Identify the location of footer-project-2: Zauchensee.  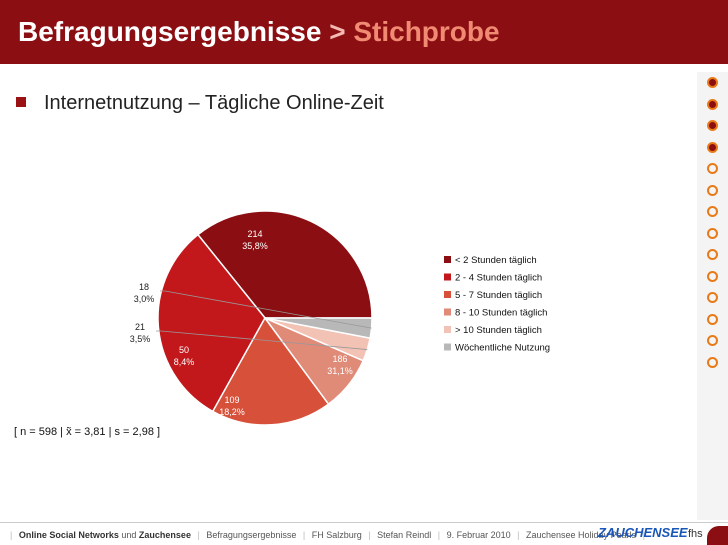
(164, 535).